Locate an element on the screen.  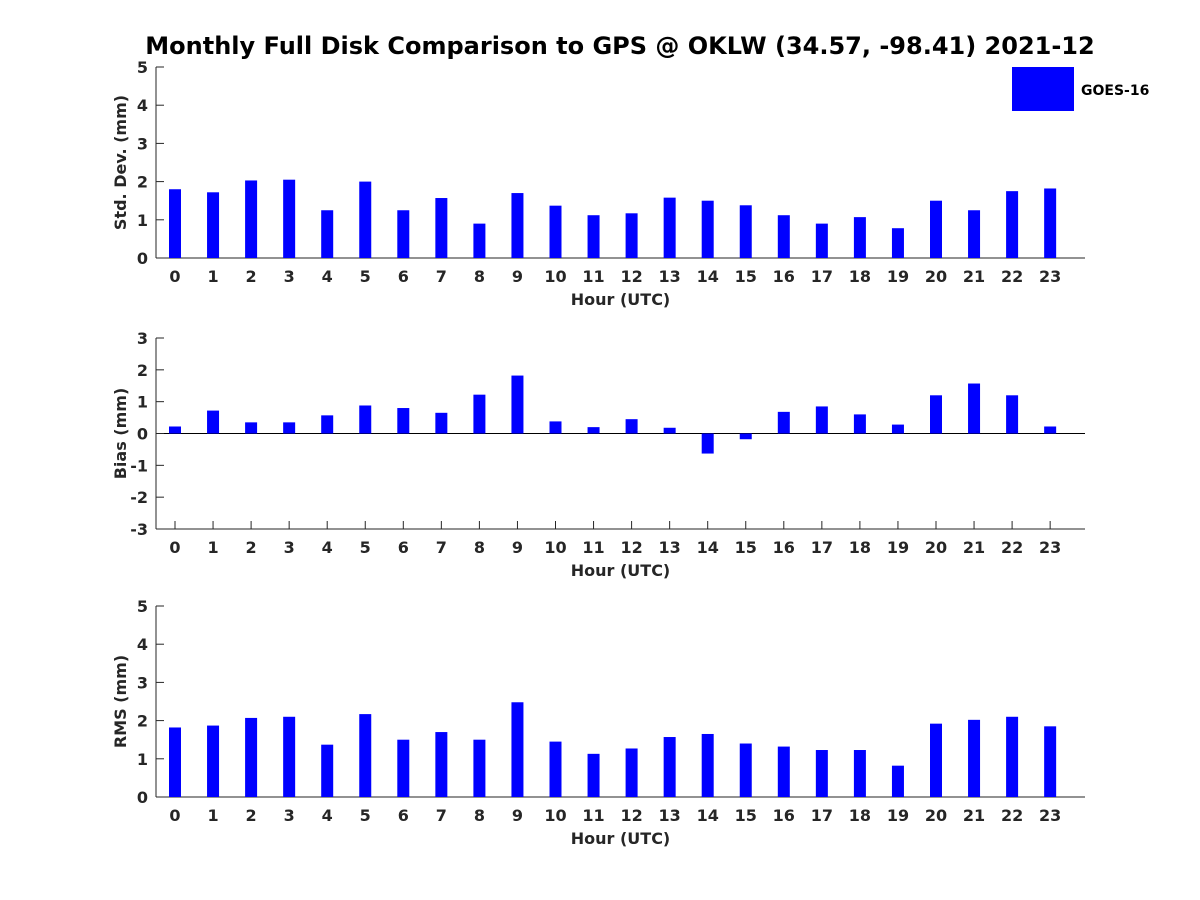
std-xtick-label: 17 is located at coordinates (822, 276).